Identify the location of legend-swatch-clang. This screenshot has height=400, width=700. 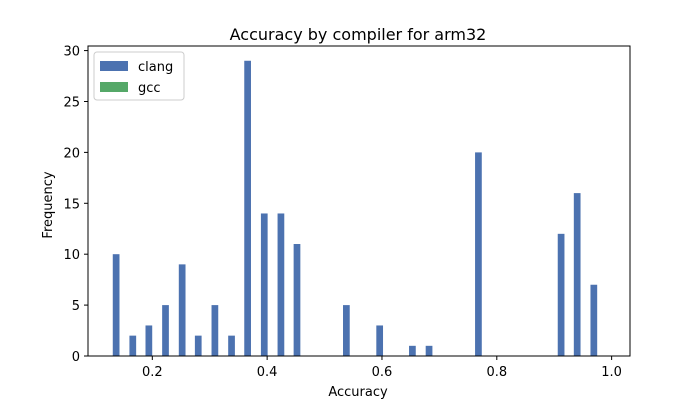
(114, 66).